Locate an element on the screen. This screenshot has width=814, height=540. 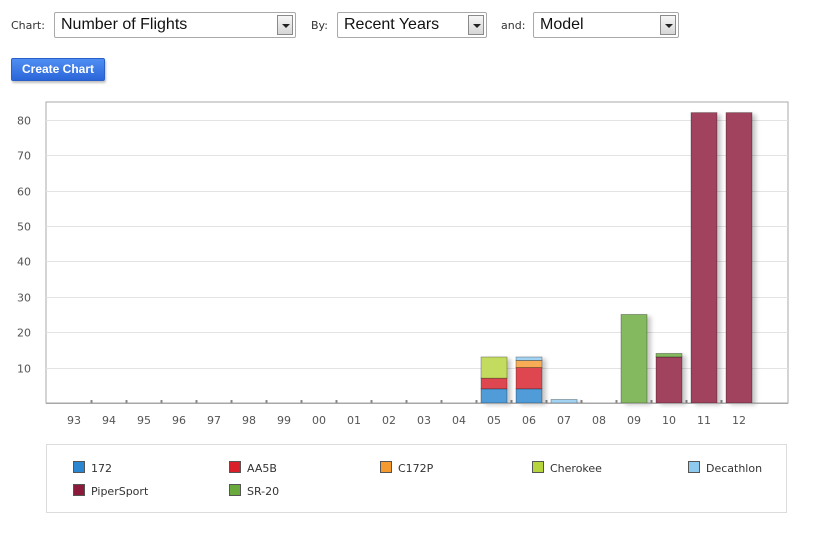
and-label: and: is located at coordinates (513, 25).